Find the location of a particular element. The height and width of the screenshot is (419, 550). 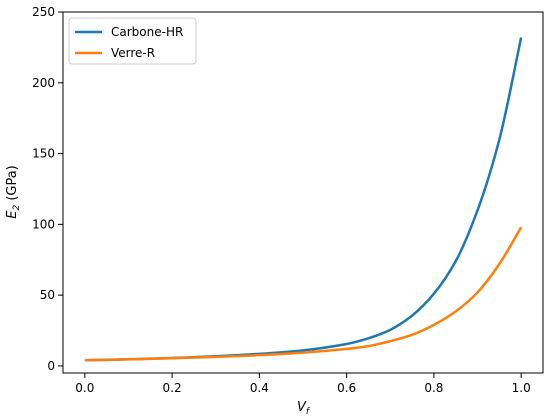

x-tick-label-3: 0.6 is located at coordinates (346, 388).